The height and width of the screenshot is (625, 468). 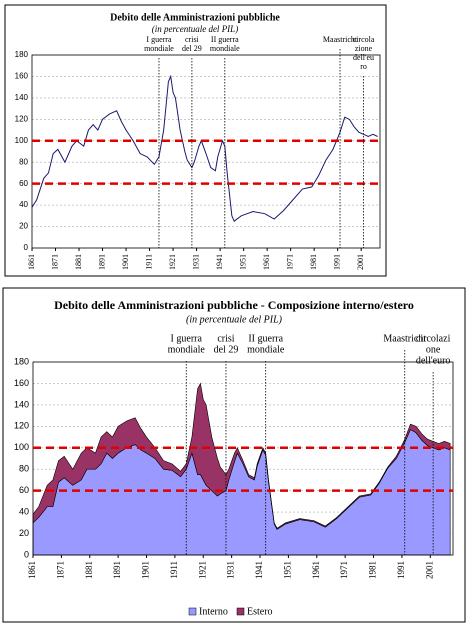 I want to click on annotation: zione, so click(x=364, y=48).